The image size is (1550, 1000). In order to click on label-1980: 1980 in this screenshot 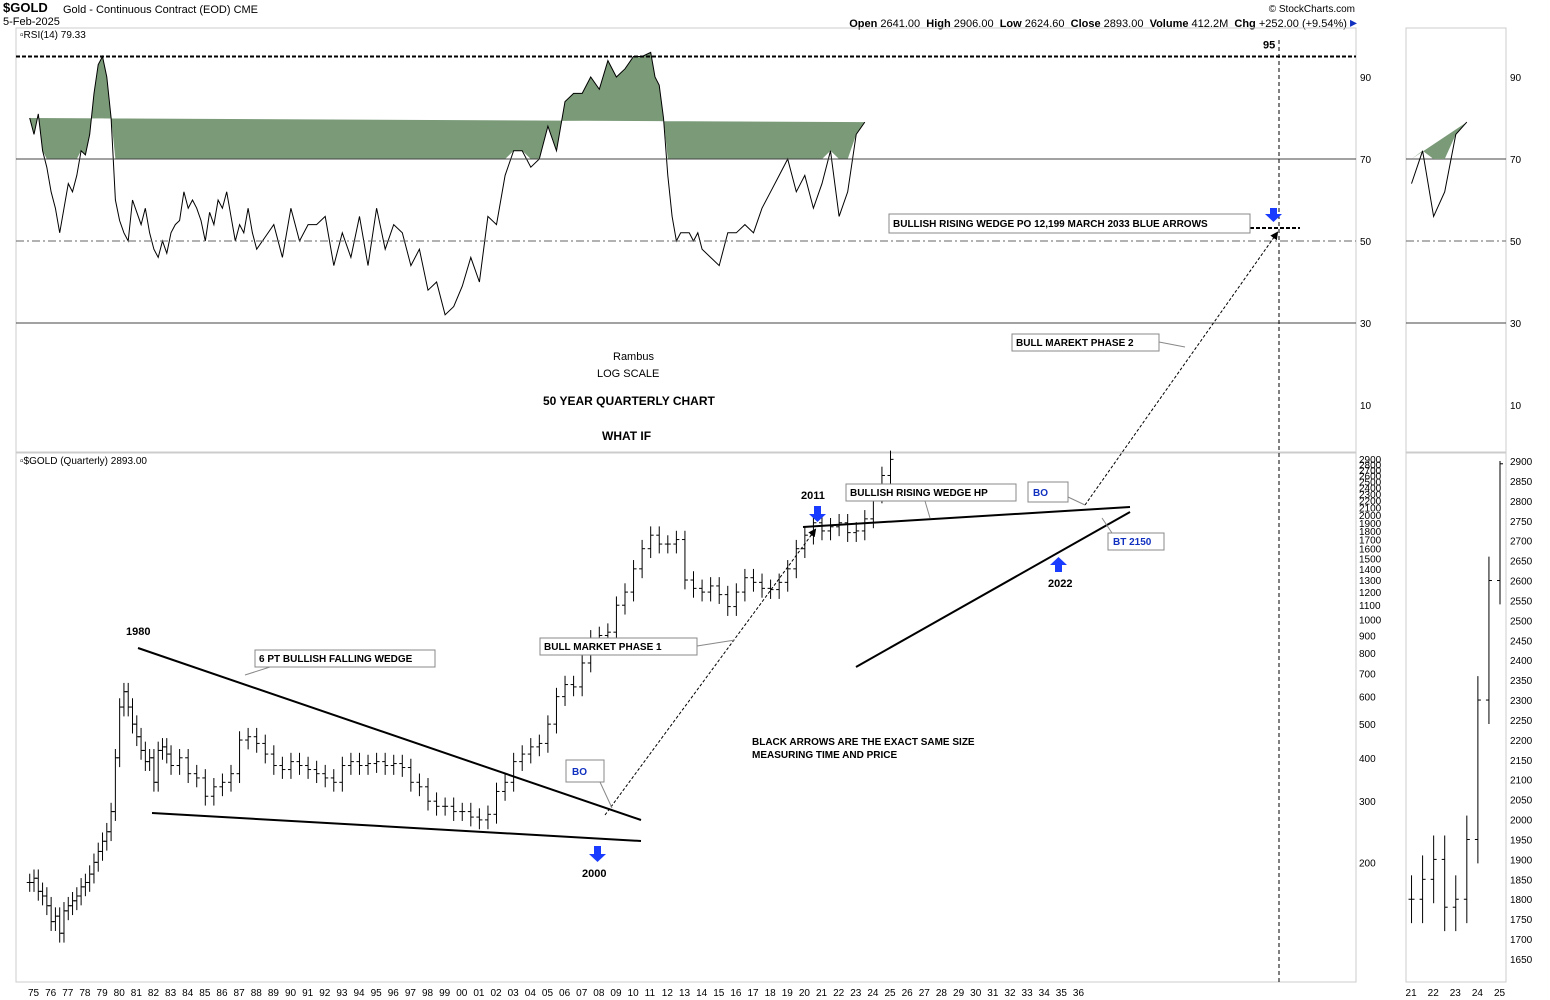, I will do `click(138, 632)`.